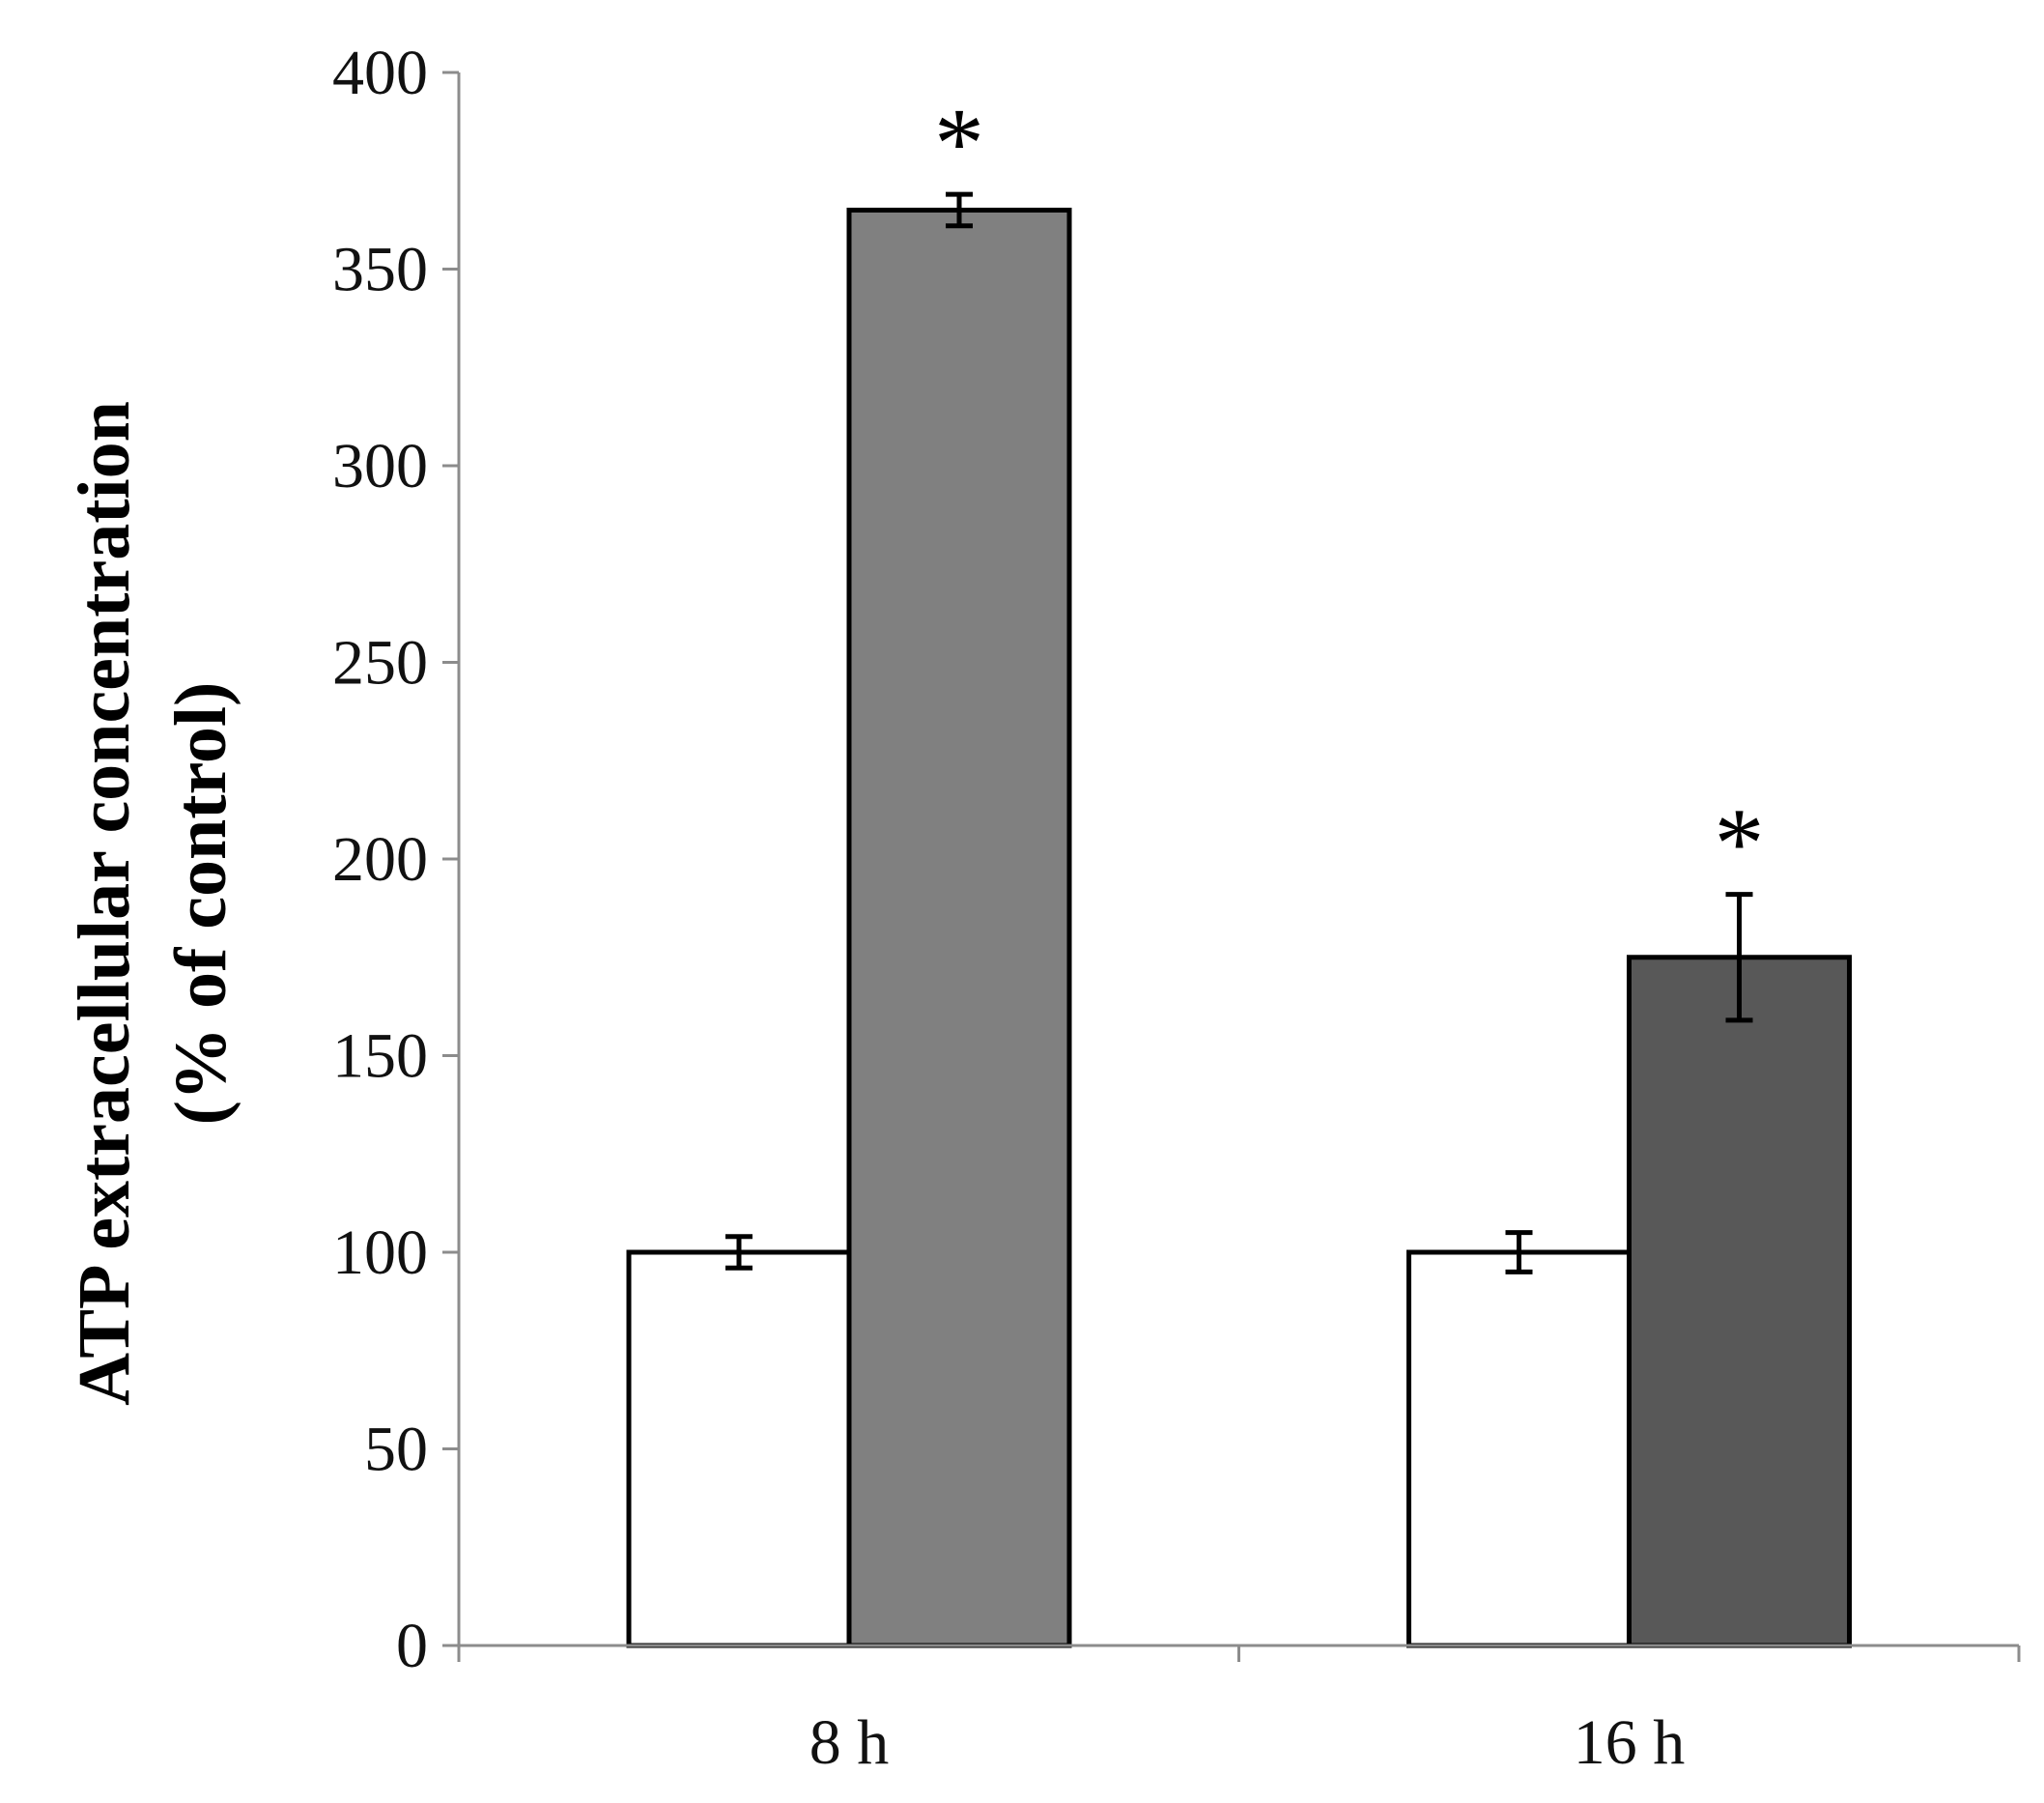  Describe the element at coordinates (380, 859) in the screenshot. I see `y-tick-label: 200` at that location.